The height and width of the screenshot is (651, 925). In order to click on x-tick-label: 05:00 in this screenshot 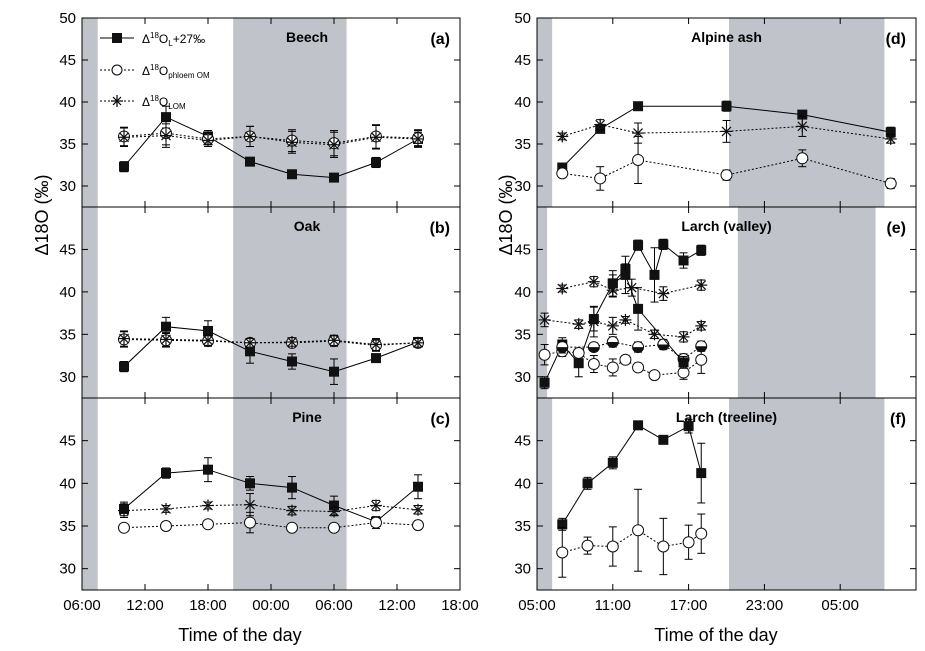, I will do `click(537, 605)`.